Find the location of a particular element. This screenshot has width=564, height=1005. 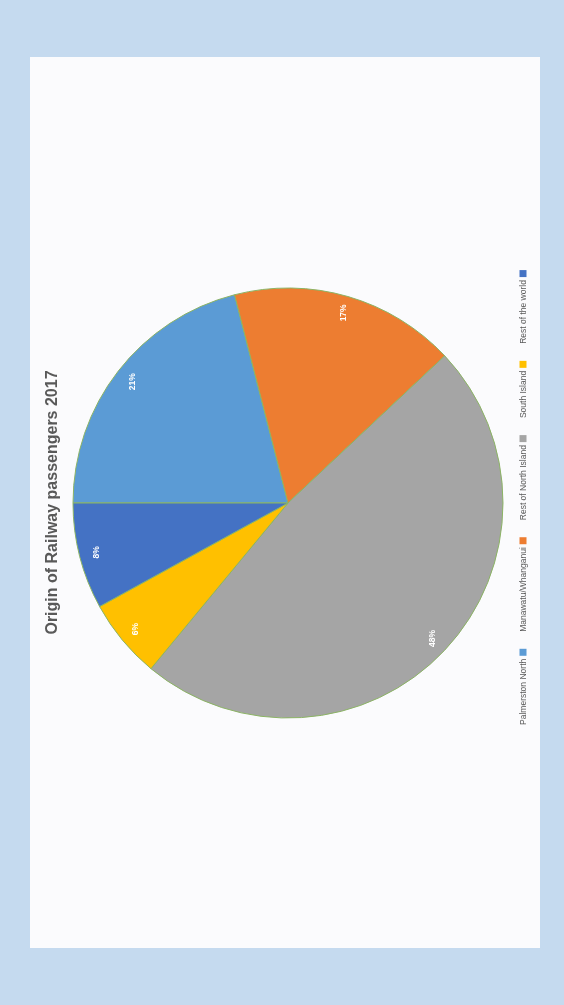

data-label: 8% is located at coordinates (96, 552).